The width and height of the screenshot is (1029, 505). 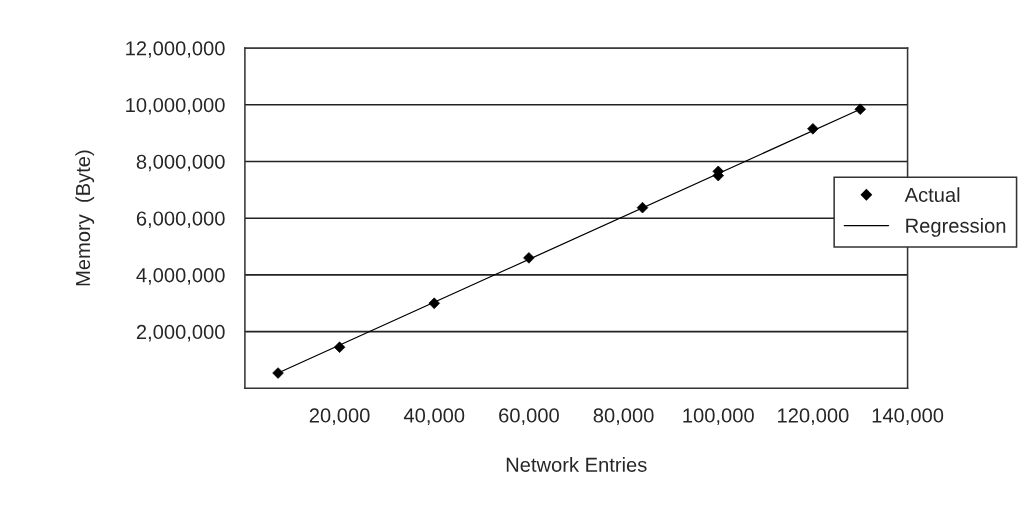 I want to click on y-tick-label: 10,000,000, so click(x=175, y=106).